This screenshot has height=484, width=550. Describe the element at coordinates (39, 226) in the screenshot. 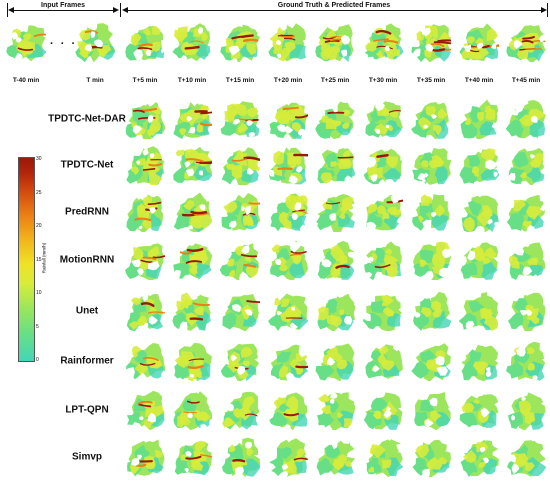

I see `colorbar-tick-2: 20` at that location.